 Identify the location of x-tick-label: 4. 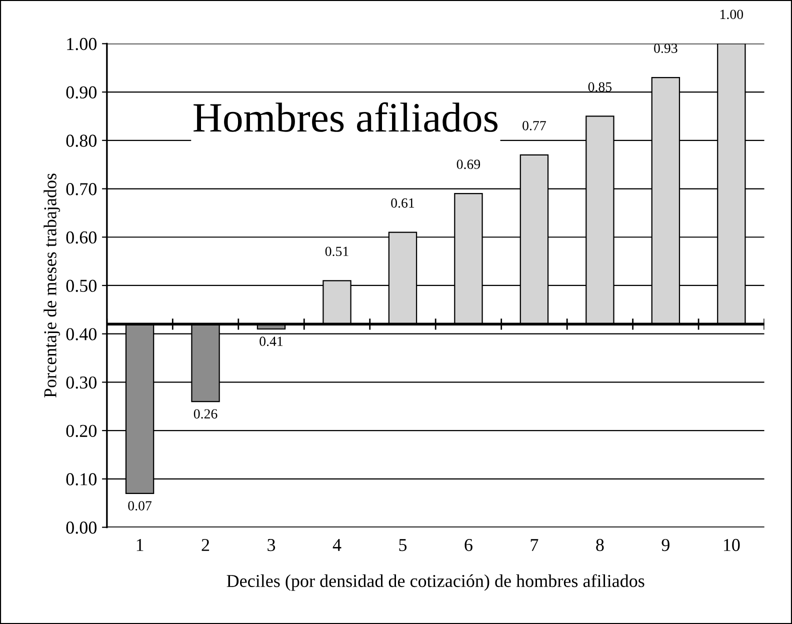
(337, 545).